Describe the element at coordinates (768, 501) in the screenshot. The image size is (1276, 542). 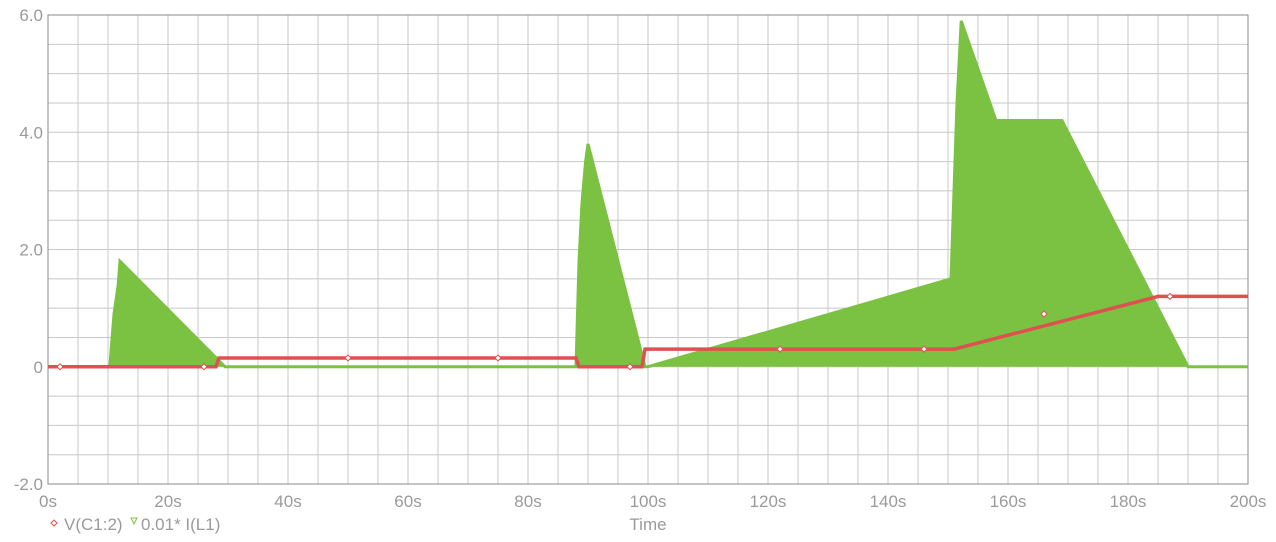
I see `x-tick-label: 120s` at that location.